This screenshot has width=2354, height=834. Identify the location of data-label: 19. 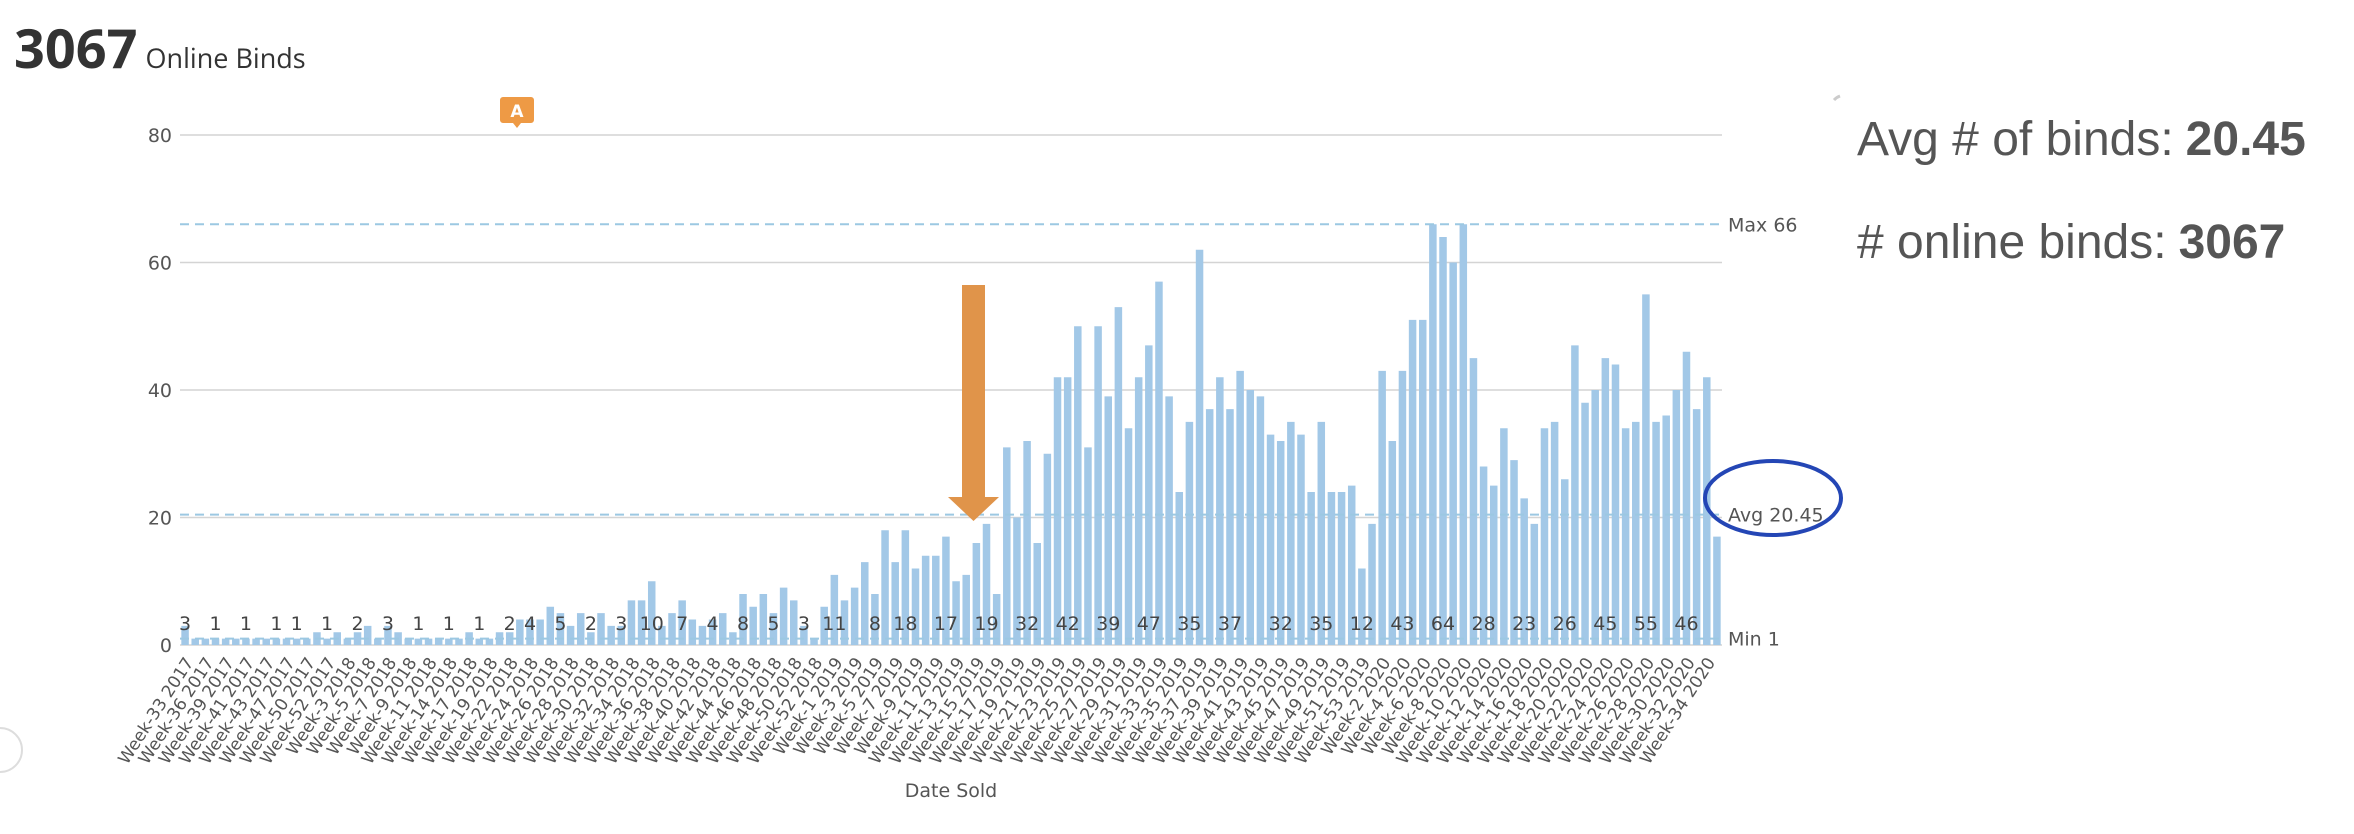
(986, 624).